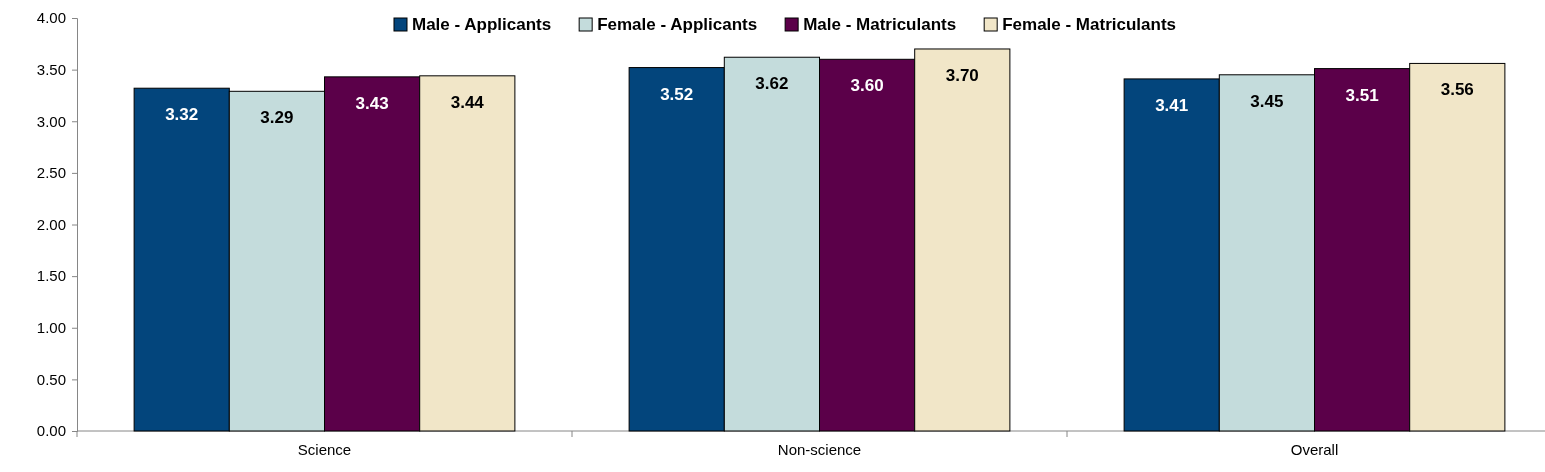 Image resolution: width=1545 pixels, height=472 pixels. Describe the element at coordinates (1267, 101) in the screenshot. I see `text: 3.45` at that location.